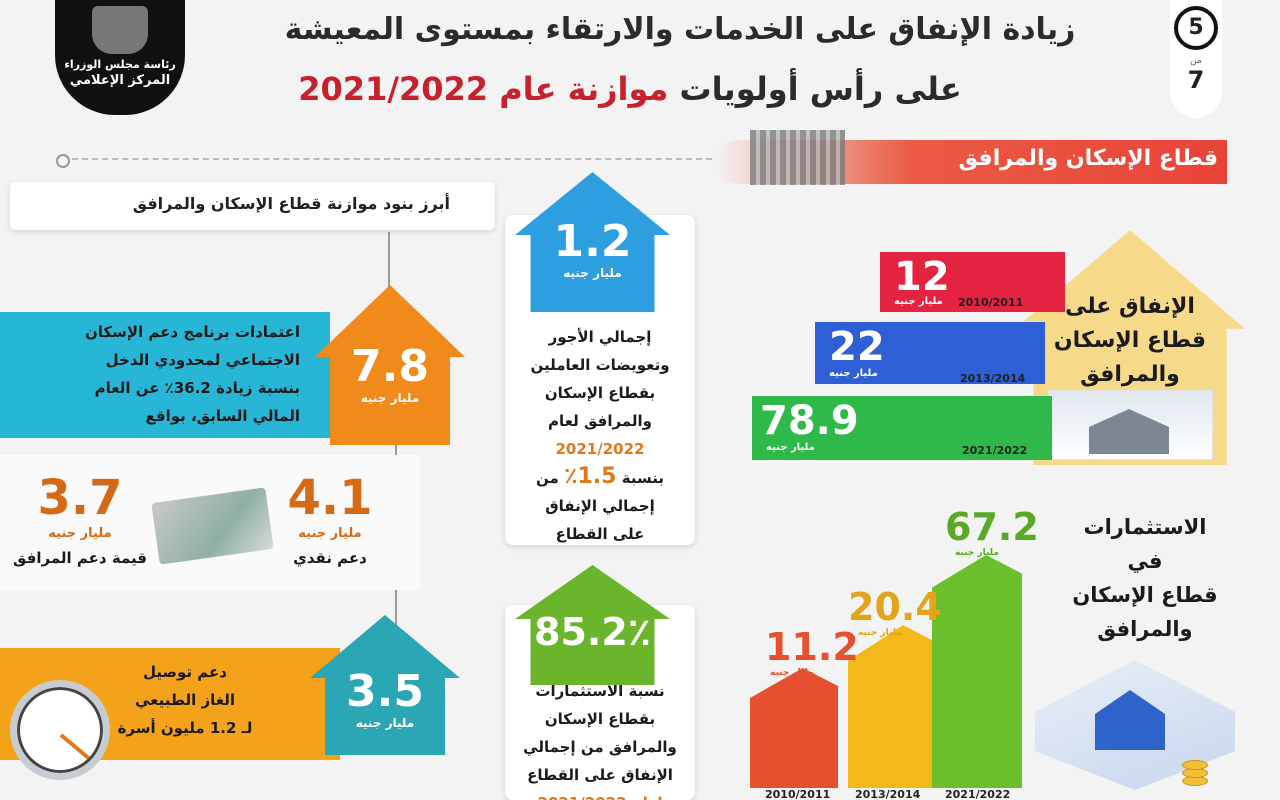  What do you see at coordinates (600, 534) in the screenshot?
I see `wages-line8: على القطاع` at bounding box center [600, 534].